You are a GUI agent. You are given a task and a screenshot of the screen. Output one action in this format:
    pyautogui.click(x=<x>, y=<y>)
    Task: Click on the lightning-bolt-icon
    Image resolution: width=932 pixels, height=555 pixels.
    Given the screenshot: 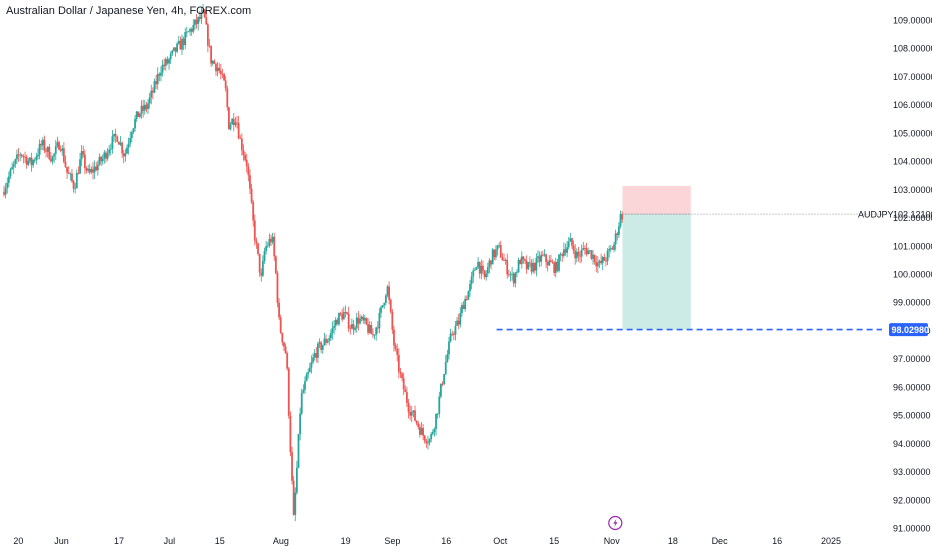 What is the action you would take?
    pyautogui.click(x=615, y=523)
    